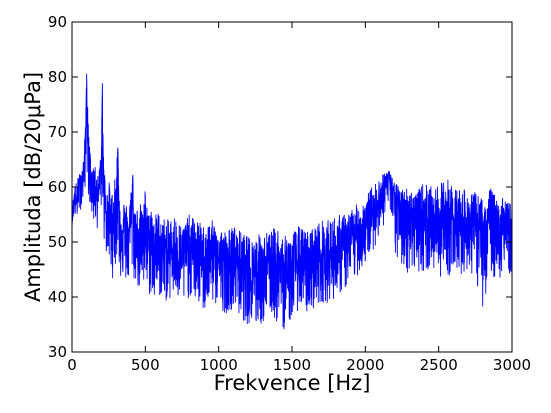 The width and height of the screenshot is (551, 413). What do you see at coordinates (57, 132) in the screenshot?
I see `y-tick-label: 70` at bounding box center [57, 132].